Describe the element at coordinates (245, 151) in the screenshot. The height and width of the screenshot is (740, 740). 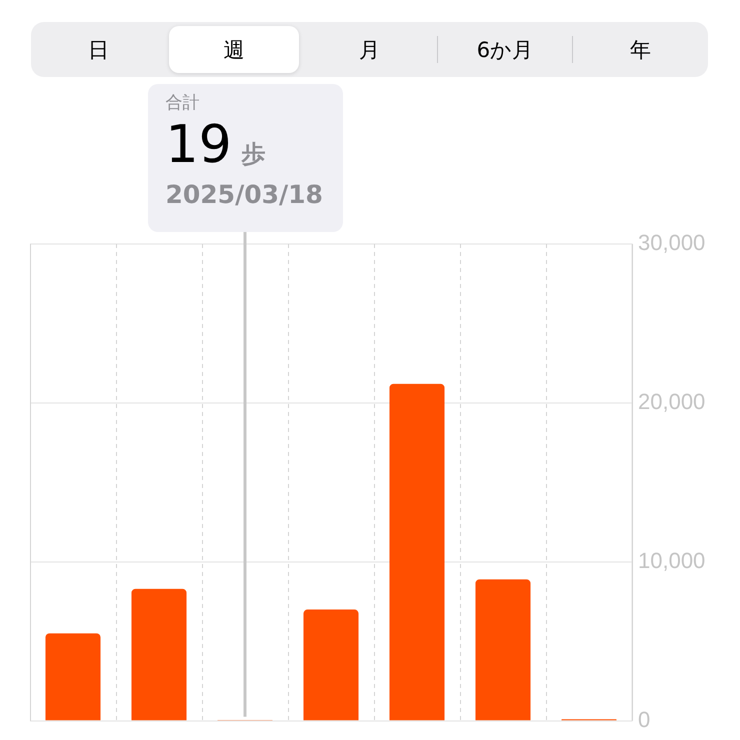
I see `annotation: 合計 19 歩 2025/03/18` at that location.